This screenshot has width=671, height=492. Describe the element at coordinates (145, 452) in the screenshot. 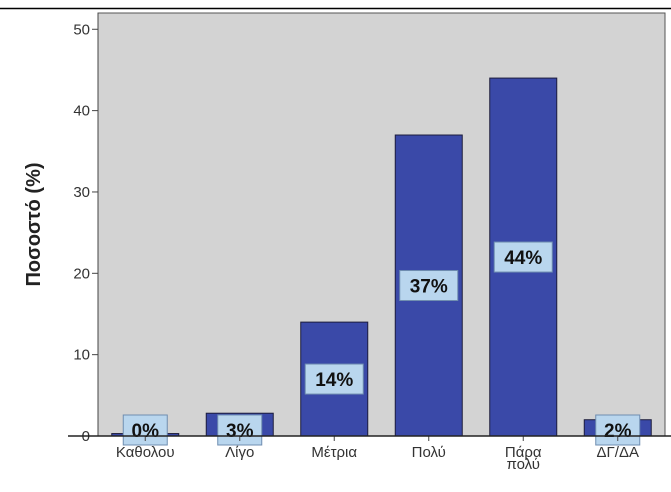

I see `x-tick-label: Καθολου` at that location.